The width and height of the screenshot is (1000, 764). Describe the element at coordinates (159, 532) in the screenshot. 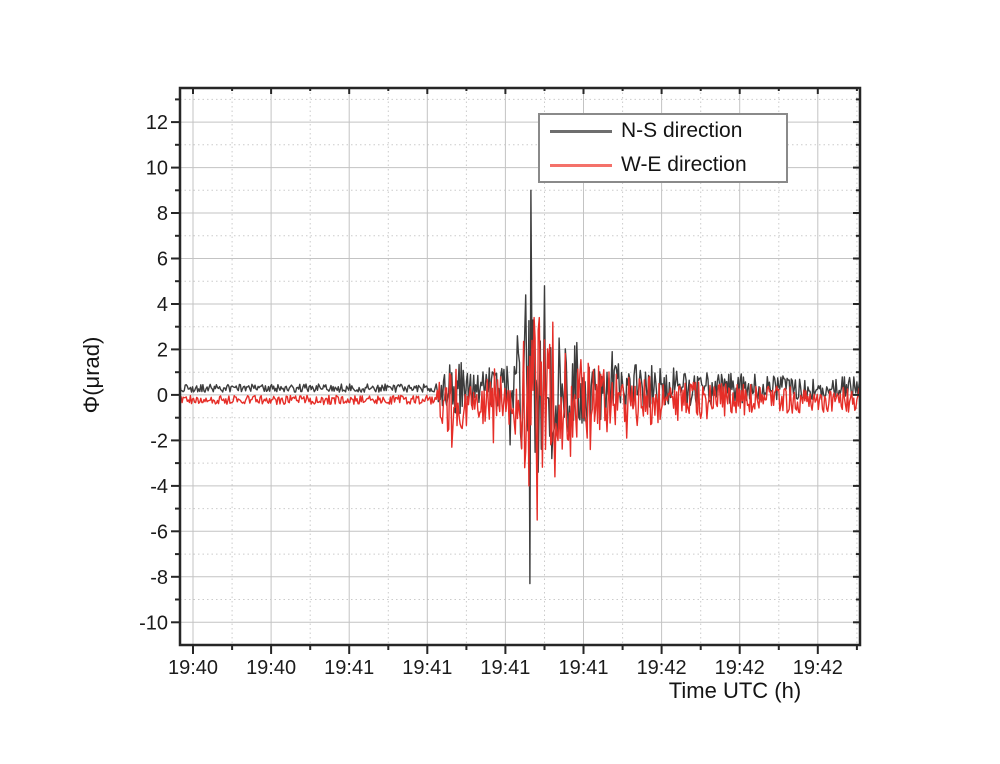

I see `y-tick-label: -6` at that location.